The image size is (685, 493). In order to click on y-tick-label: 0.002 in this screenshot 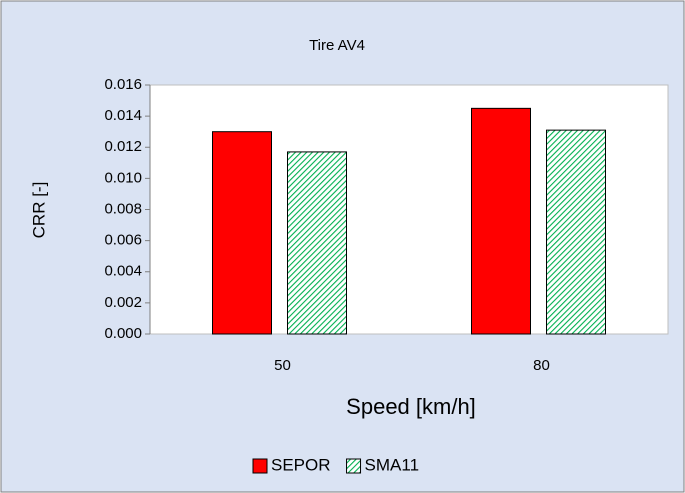, I will do `click(123, 302)`.